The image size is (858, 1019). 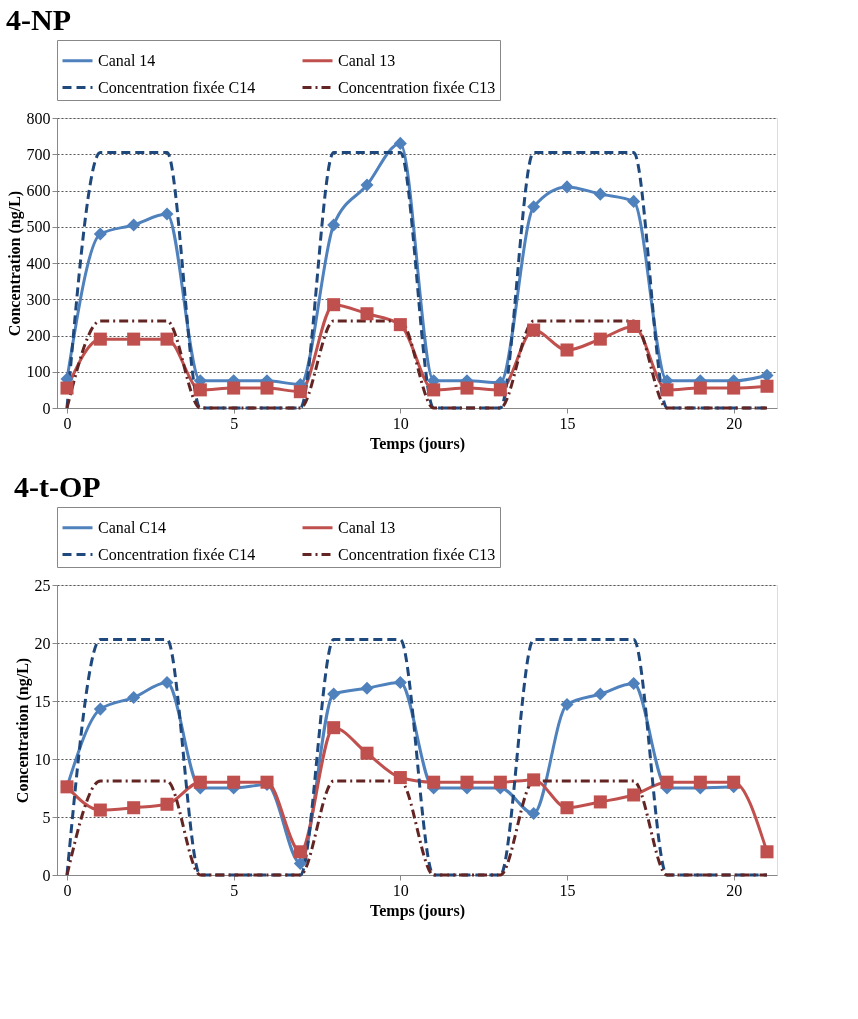 I want to click on legend-label: Canal 14, so click(x=127, y=60).